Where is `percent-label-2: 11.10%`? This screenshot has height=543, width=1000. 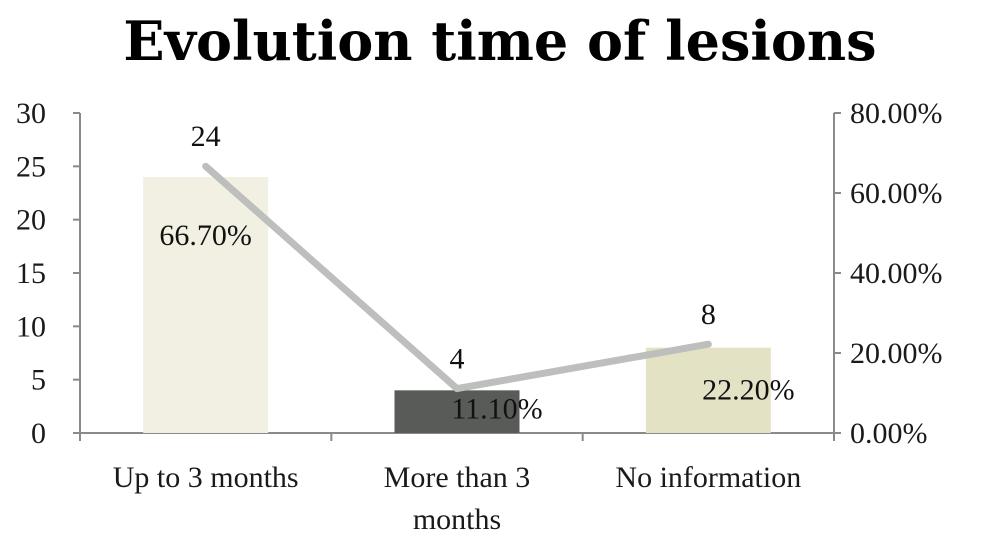 percent-label-2: 11.10% is located at coordinates (496, 408).